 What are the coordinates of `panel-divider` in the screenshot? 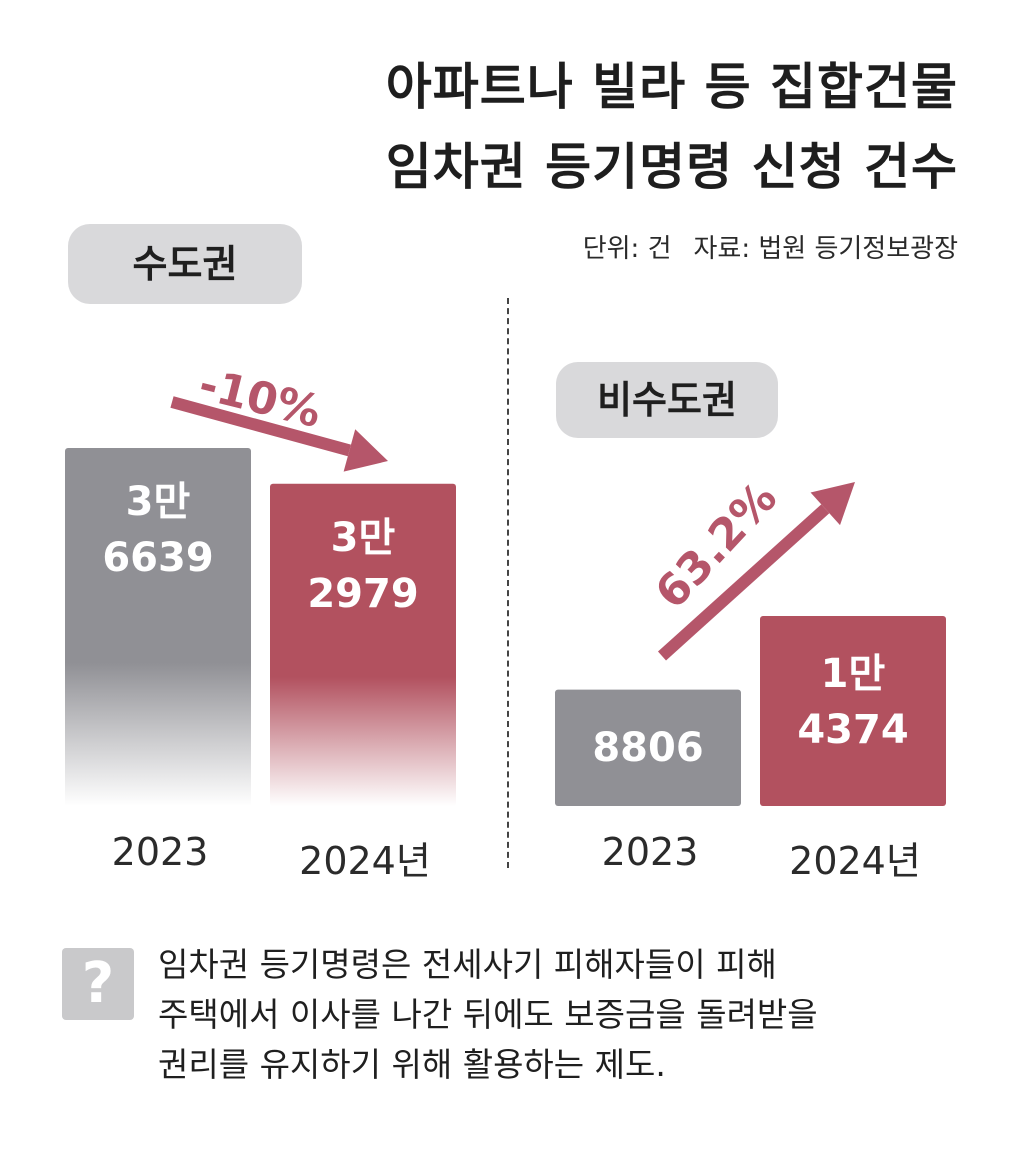 It's located at (508, 583).